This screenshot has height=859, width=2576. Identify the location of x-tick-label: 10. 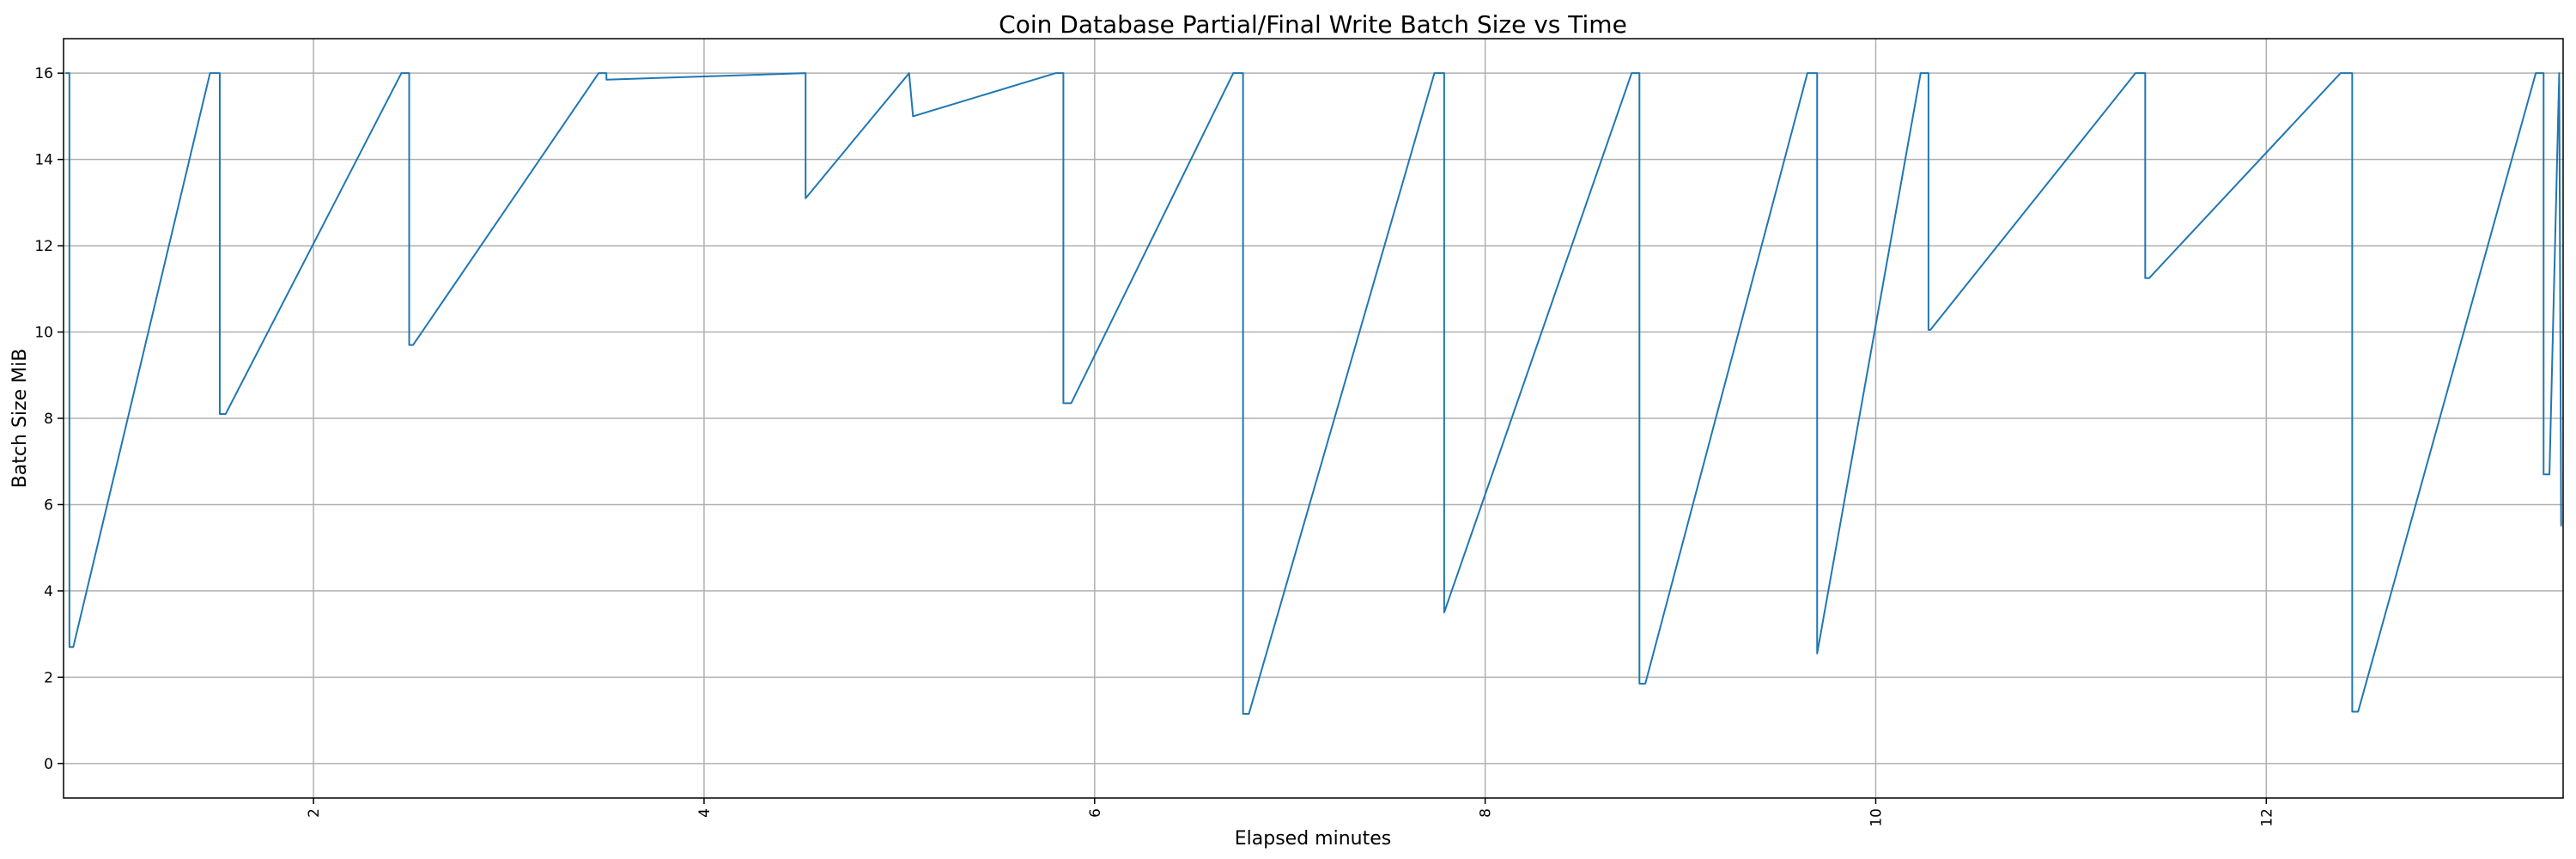
(1877, 817).